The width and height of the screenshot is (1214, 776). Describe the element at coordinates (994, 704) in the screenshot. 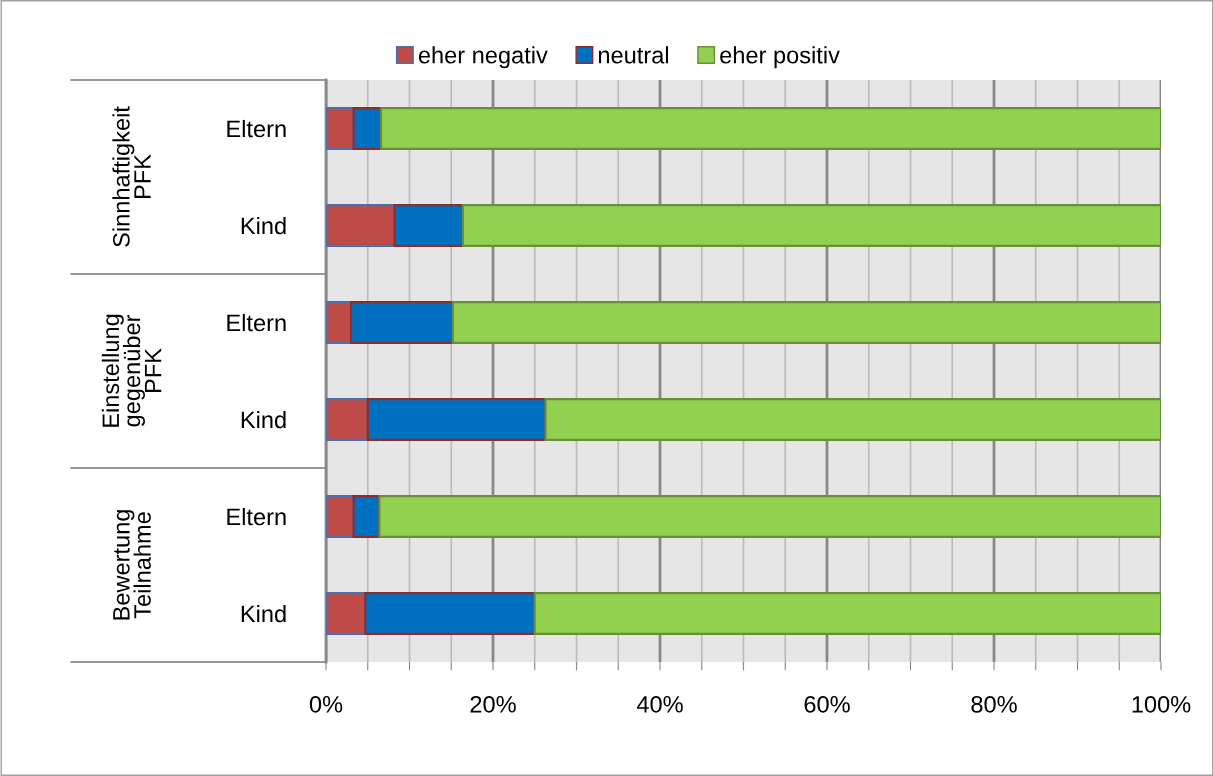

I see `x-tick-label: 80%` at that location.